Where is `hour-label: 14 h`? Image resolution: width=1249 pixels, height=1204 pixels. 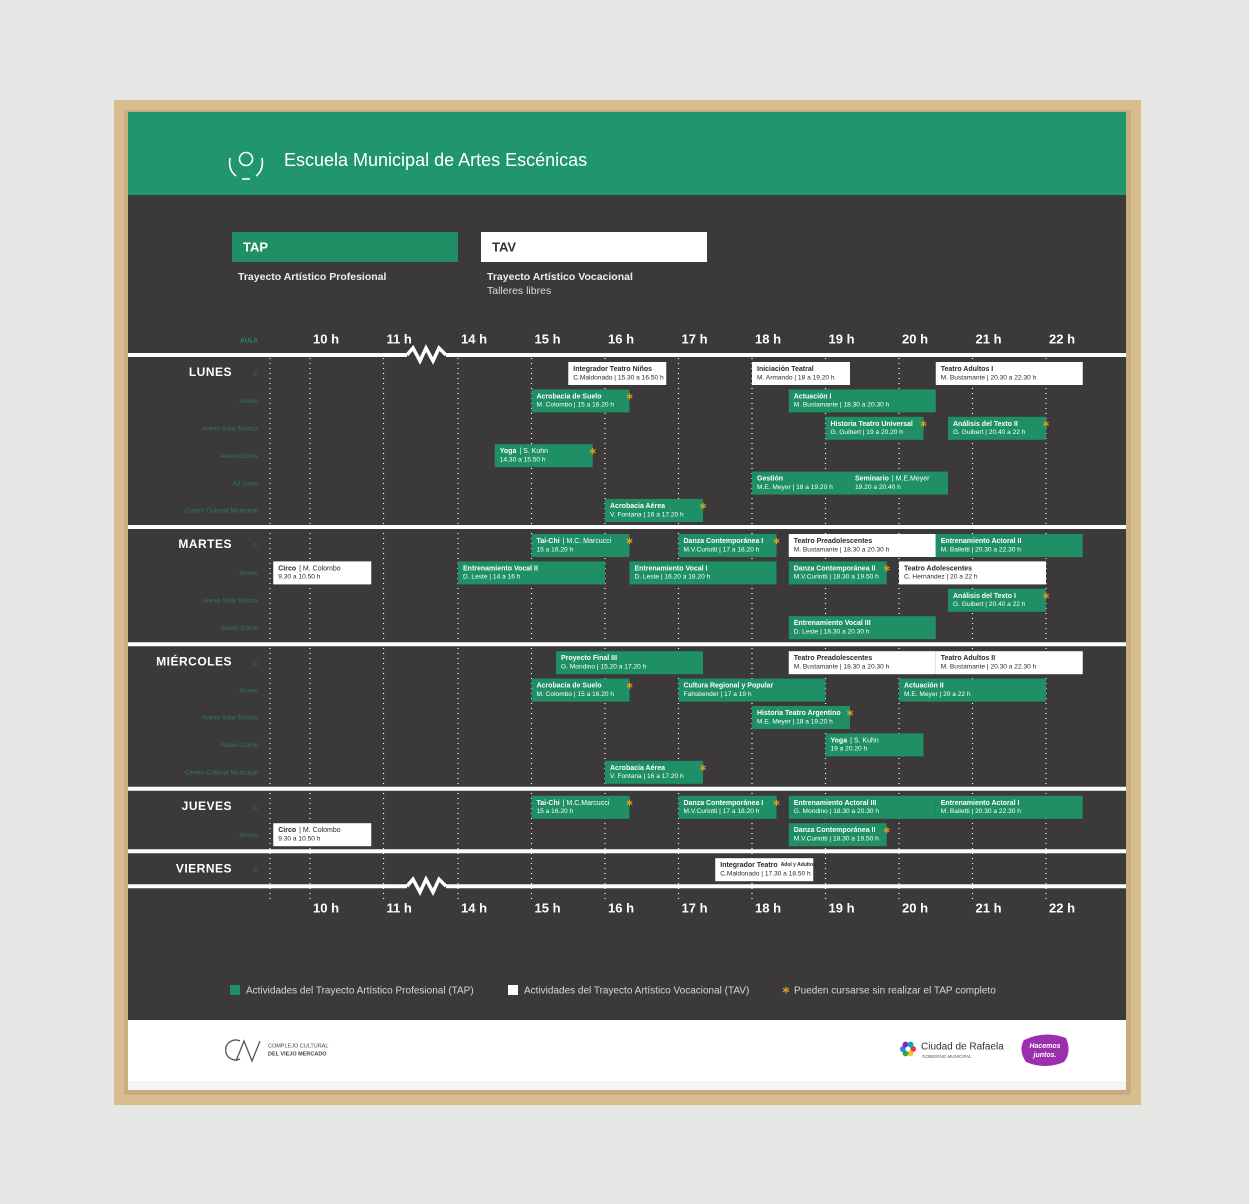 hour-label: 14 h is located at coordinates (474, 908).